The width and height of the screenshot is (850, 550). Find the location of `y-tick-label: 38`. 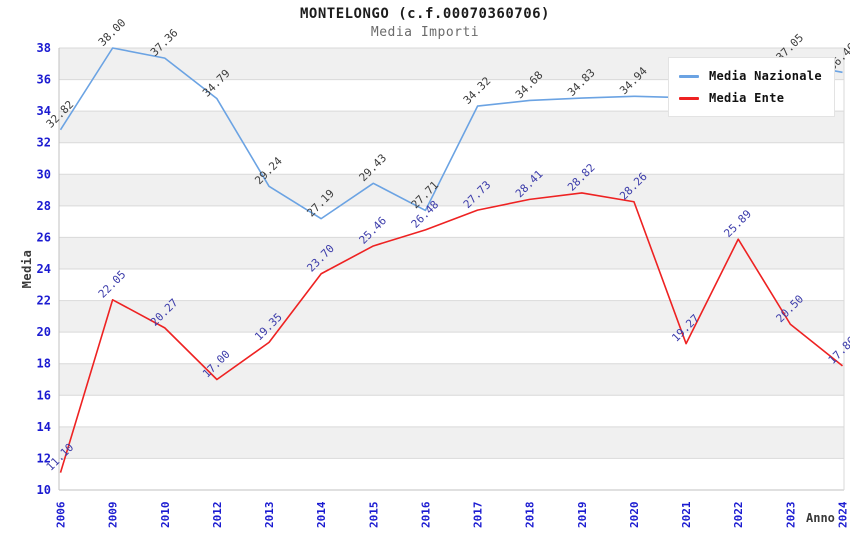

y-tick-label: 38 is located at coordinates (44, 48).